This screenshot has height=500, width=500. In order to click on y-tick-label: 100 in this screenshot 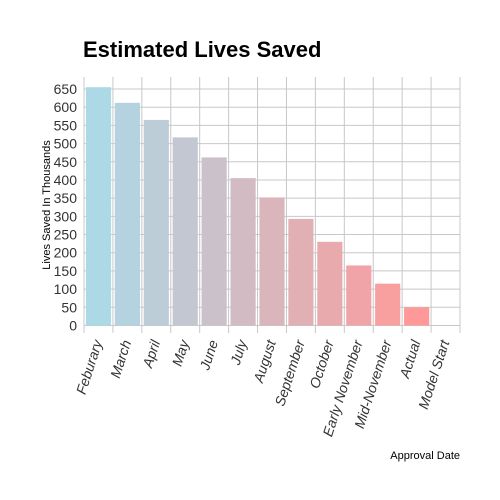, I will do `click(66, 289)`.